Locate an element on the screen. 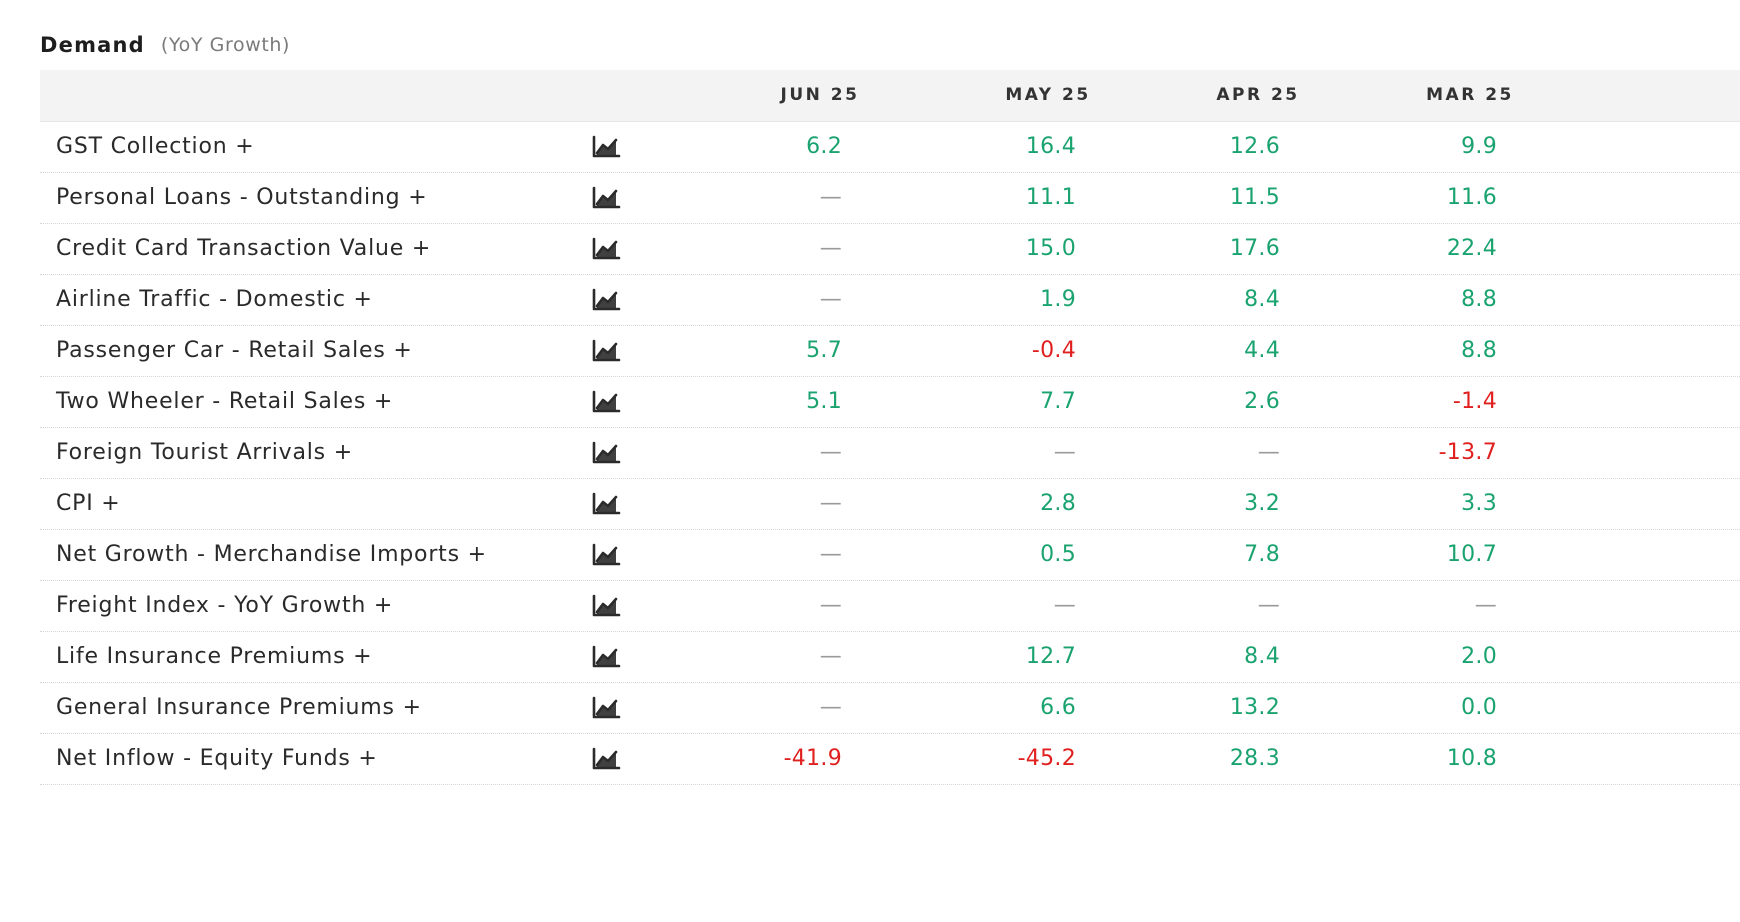 The width and height of the screenshot is (1740, 922). value-cell: 7.8 is located at coordinates (1262, 554).